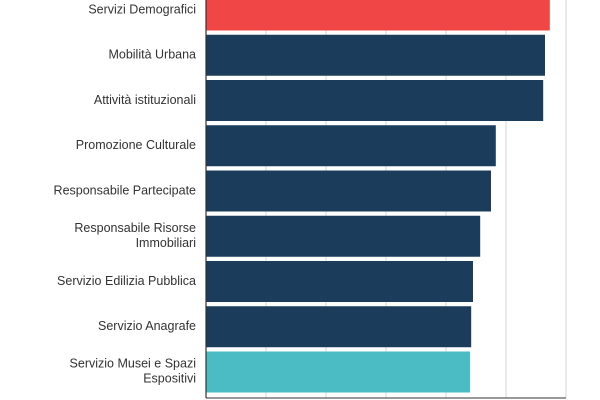  Describe the element at coordinates (136, 145) in the screenshot. I see `y-tick-label: Promozione Culturale` at that location.